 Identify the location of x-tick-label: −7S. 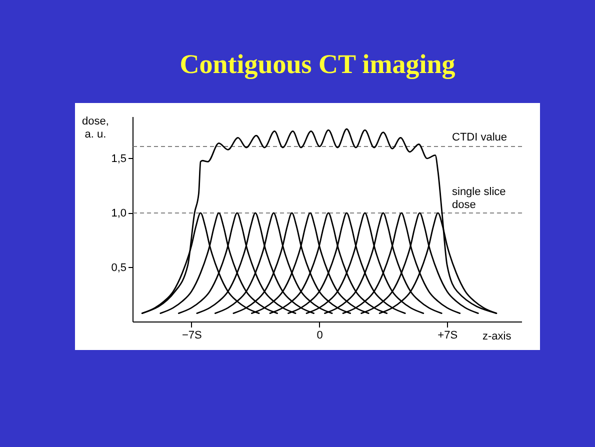
(192, 336).